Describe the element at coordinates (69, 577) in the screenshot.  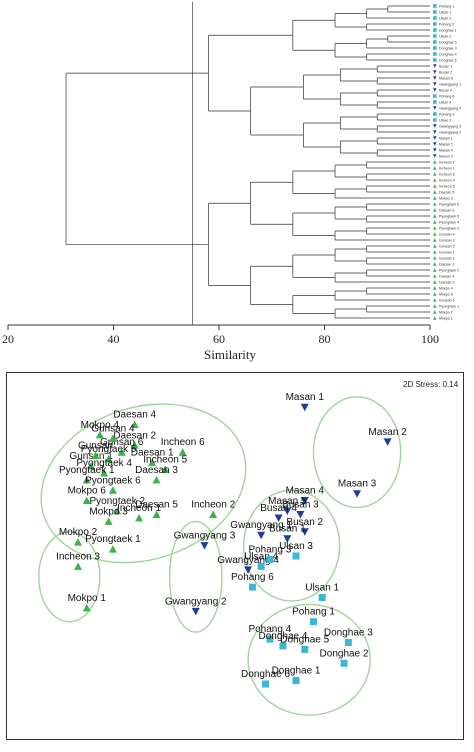
I see `cluster-ellipse-mokpo-incheon` at that location.